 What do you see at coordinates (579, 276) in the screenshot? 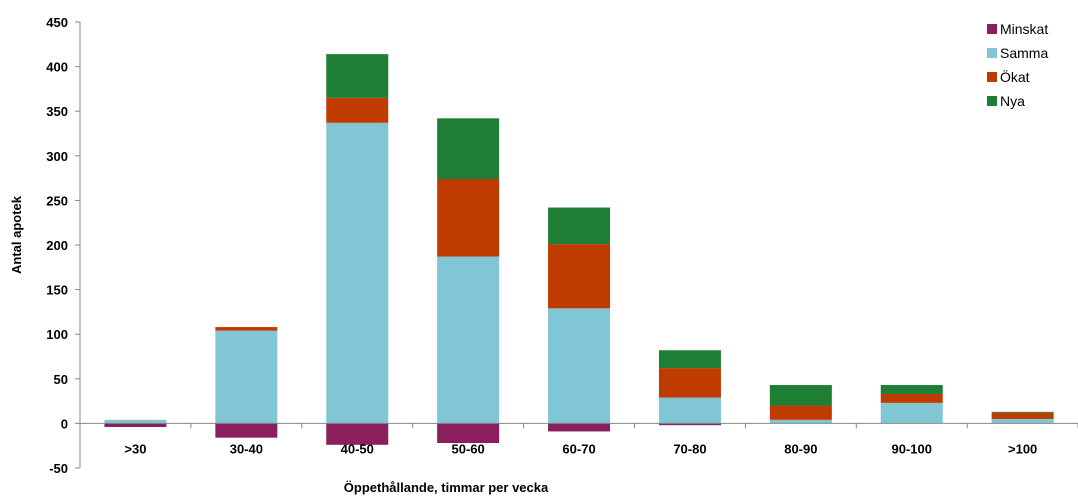
I see `bar--kat-4` at bounding box center [579, 276].